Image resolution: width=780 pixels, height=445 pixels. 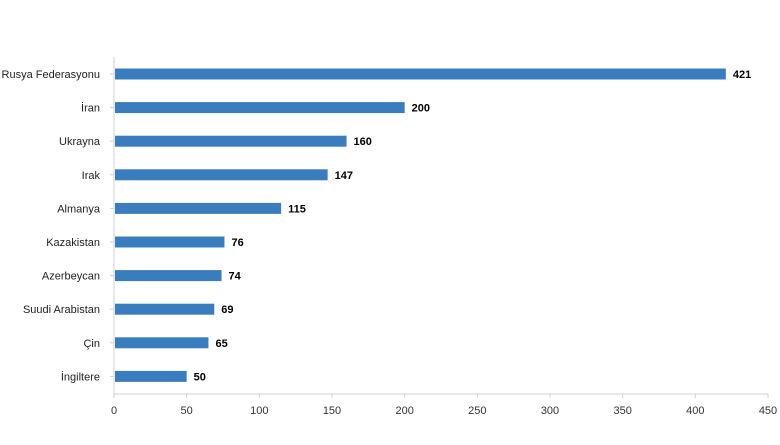 I want to click on x-tick-label: 100, so click(x=259, y=411).